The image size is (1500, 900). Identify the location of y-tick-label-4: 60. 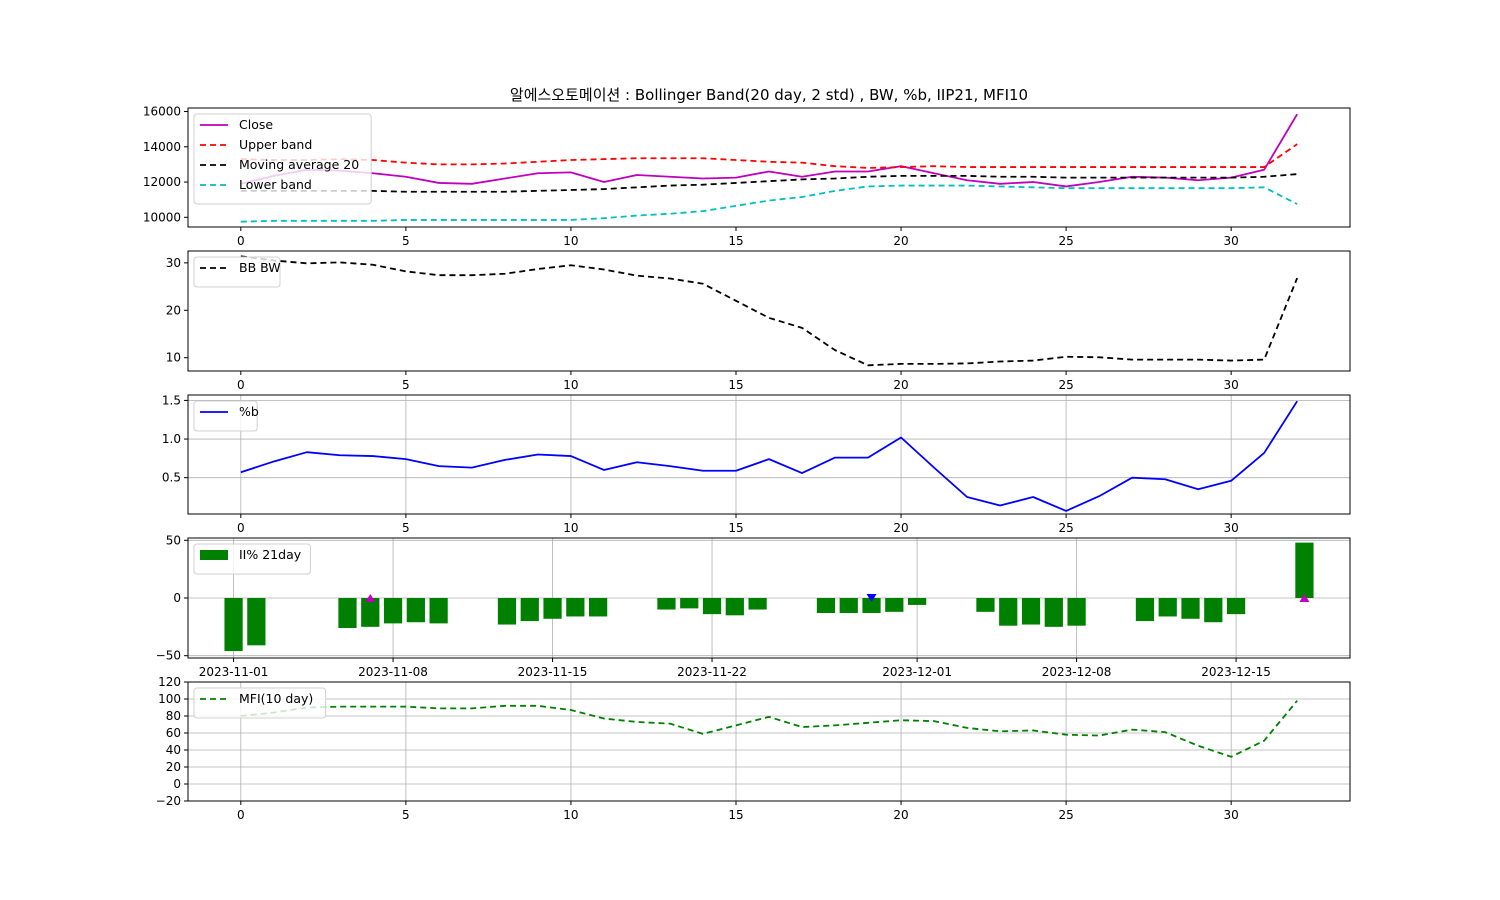
(173, 733).